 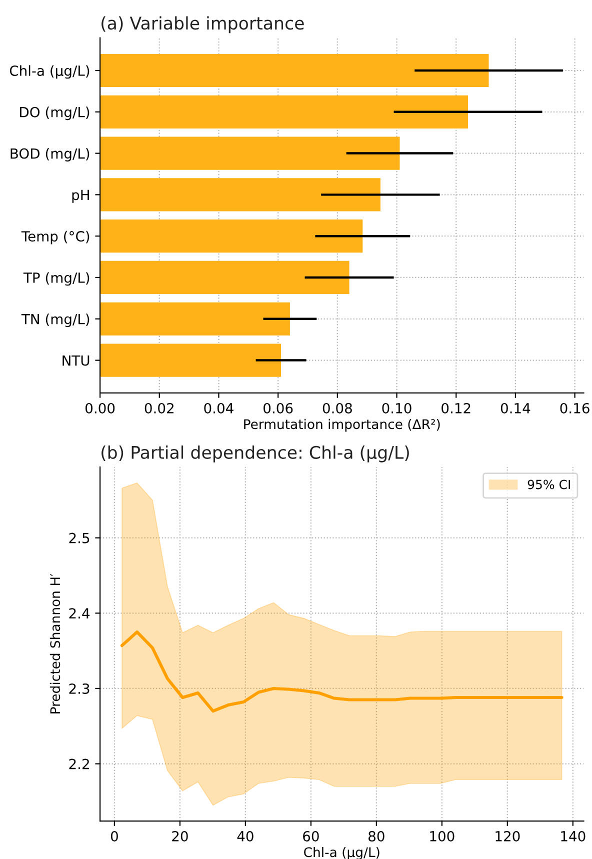 What do you see at coordinates (549, 485) in the screenshot?
I see `legend-label: 95% CI` at bounding box center [549, 485].